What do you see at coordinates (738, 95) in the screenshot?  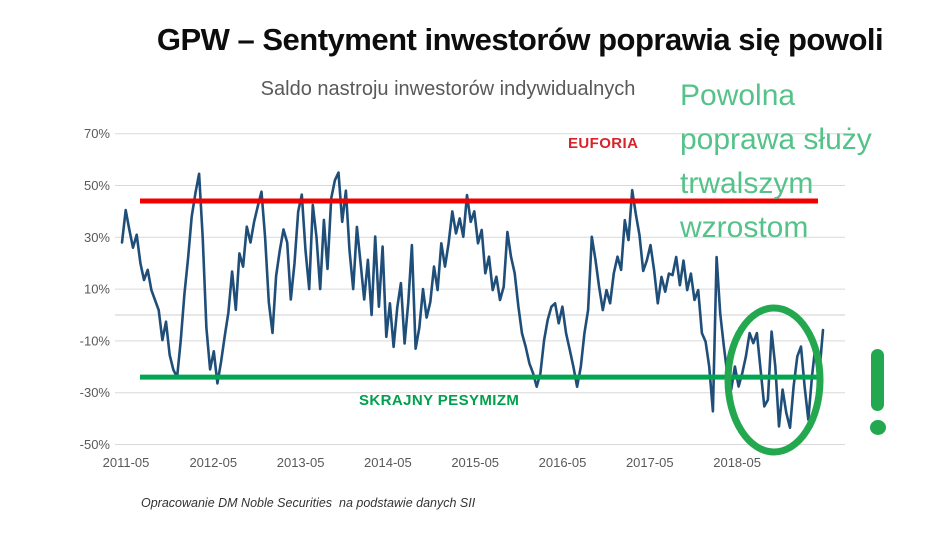 I see `annotation-line: Powolna` at bounding box center [738, 95].